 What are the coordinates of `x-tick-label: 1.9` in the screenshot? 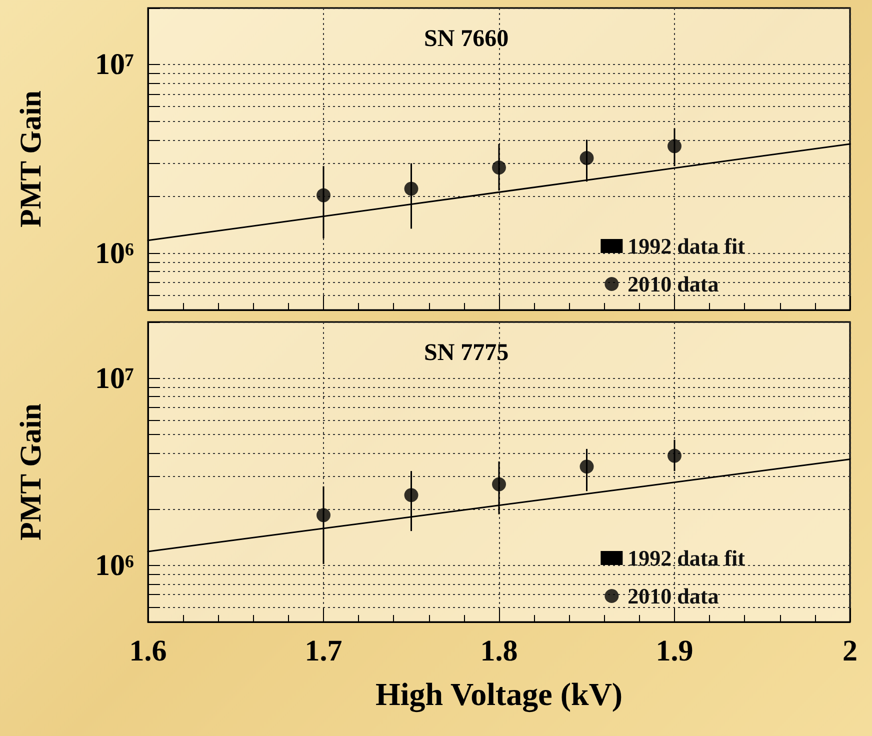 It's located at (675, 651).